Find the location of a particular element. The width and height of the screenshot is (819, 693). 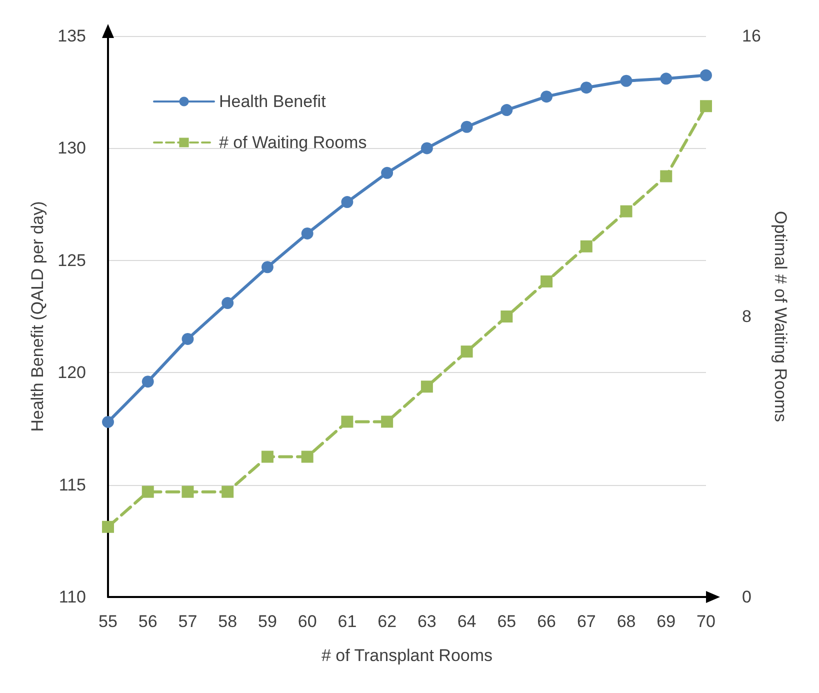

y-tick-label: 135 is located at coordinates (72, 36).